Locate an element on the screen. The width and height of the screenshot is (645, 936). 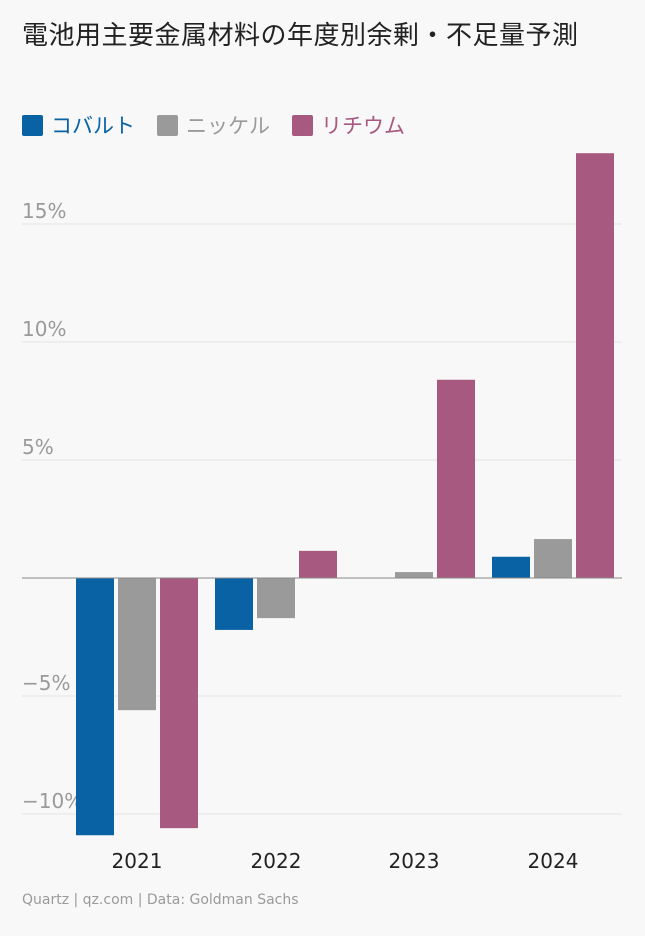
legend-item-lithium: リチウム is located at coordinates (348, 125).